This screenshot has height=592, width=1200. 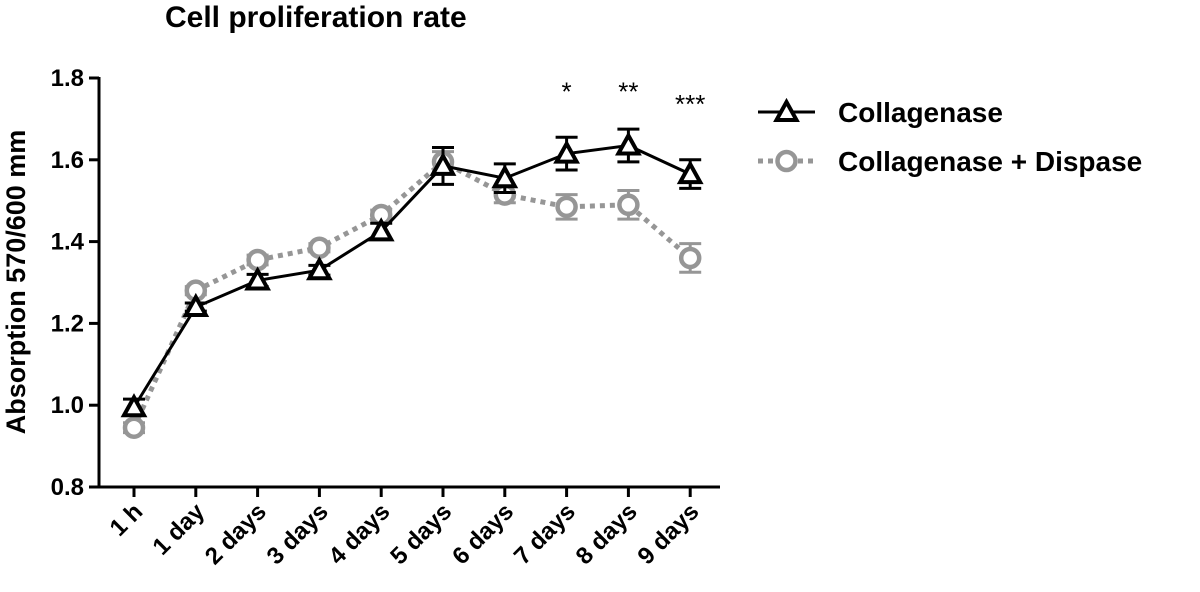 What do you see at coordinates (67, 78) in the screenshot?
I see `y-tick-label: 1.8` at bounding box center [67, 78].